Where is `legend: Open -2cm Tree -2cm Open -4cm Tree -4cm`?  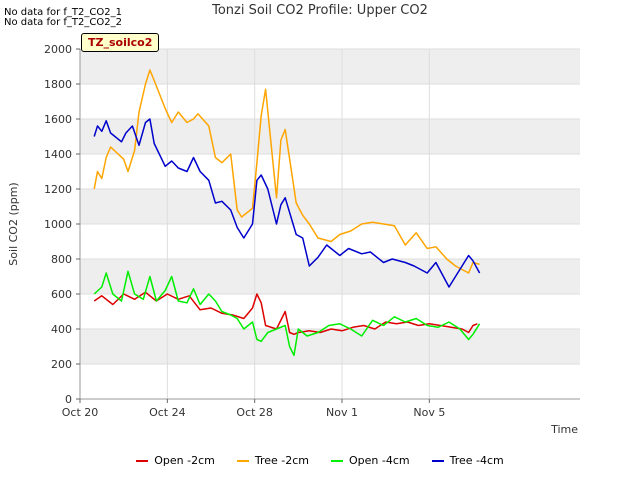
legend: Open -2cm Tree -2cm Open -4cm Tree -4cm is located at coordinates (320, 460).